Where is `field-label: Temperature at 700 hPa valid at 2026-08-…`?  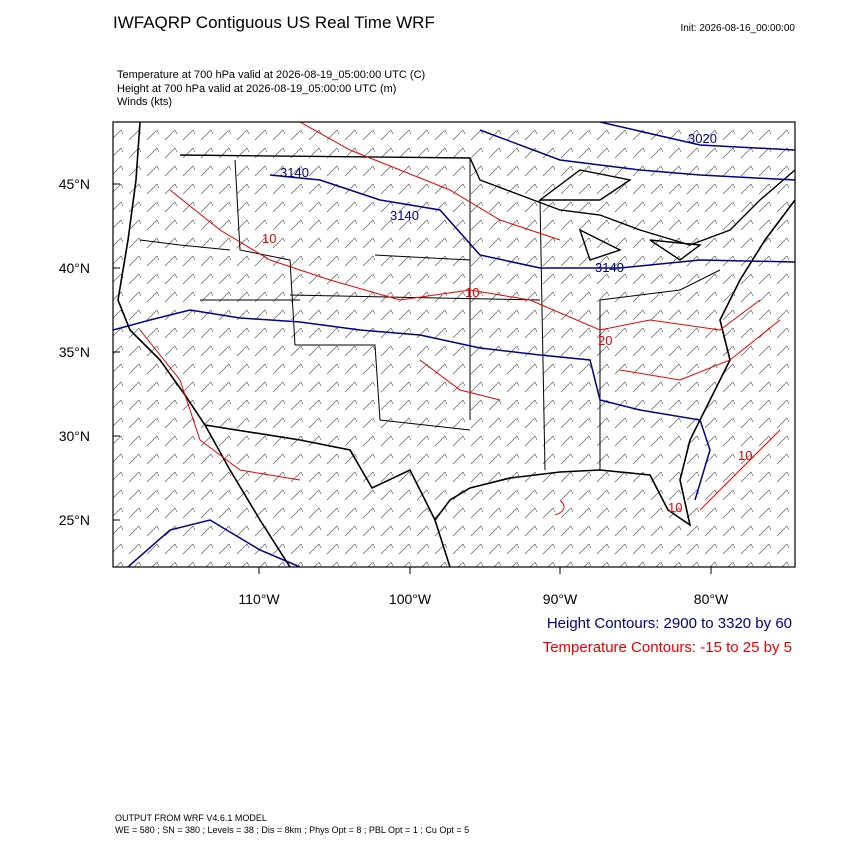
field-label: Temperature at 700 hPa valid at 2026-08-… is located at coordinates (271, 75).